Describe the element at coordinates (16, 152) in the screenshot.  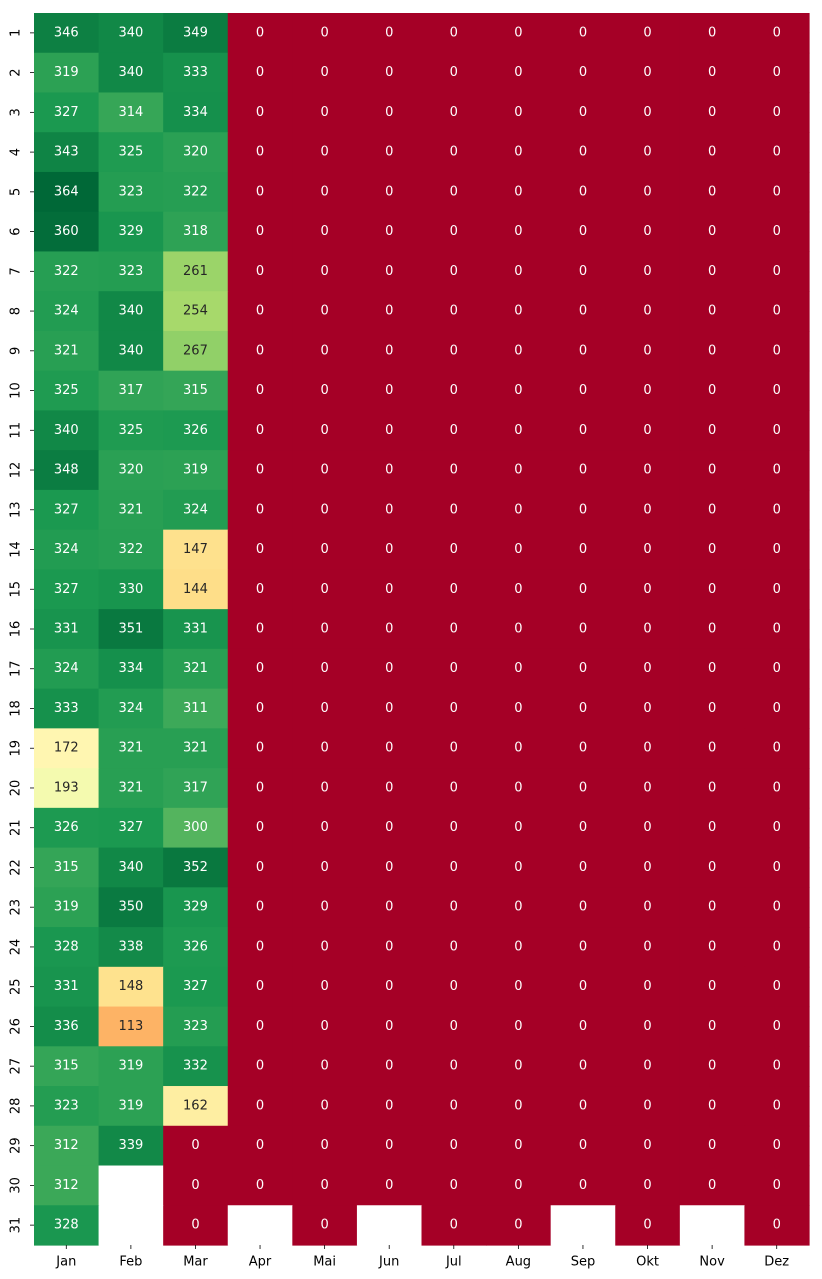
I see `y-tick-label: 4` at that location.